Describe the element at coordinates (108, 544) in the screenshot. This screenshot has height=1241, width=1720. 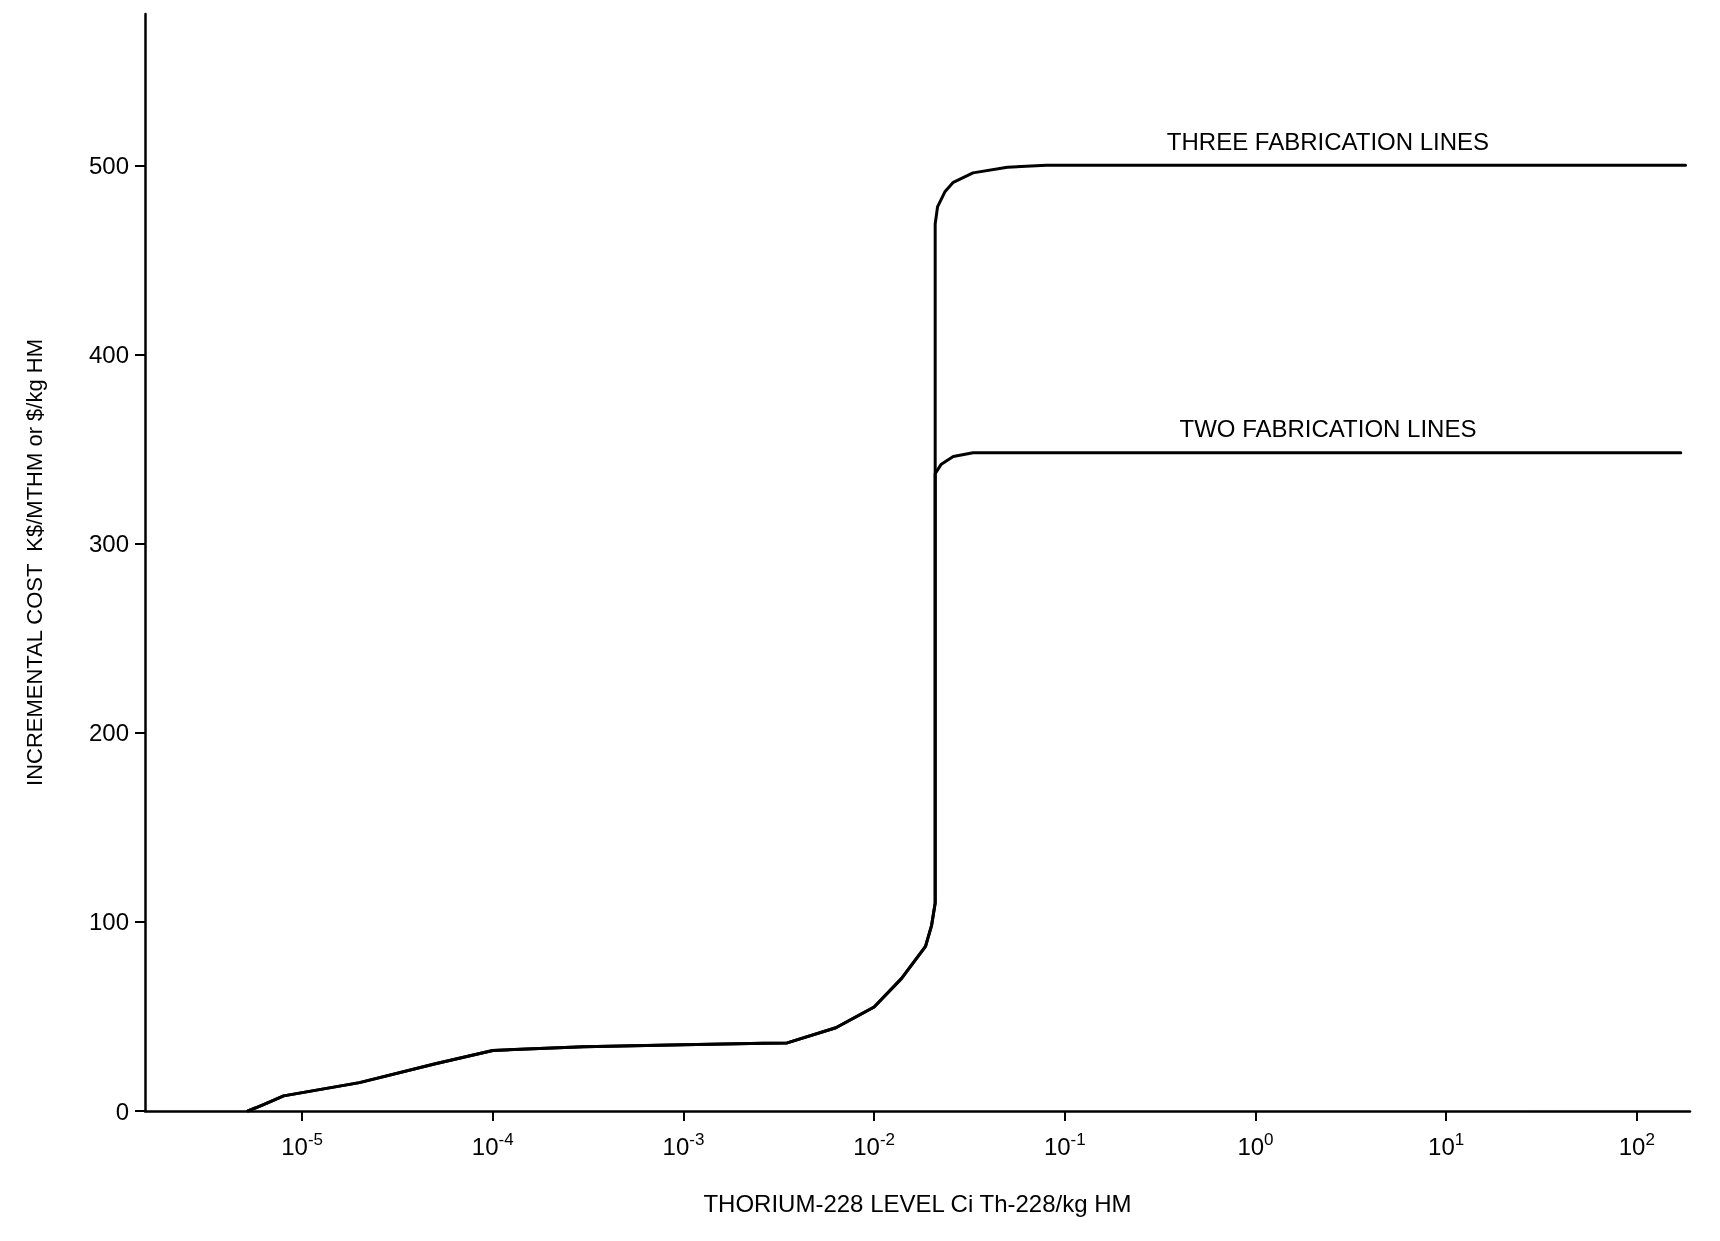
I see `y-tick-label: 300` at that location.